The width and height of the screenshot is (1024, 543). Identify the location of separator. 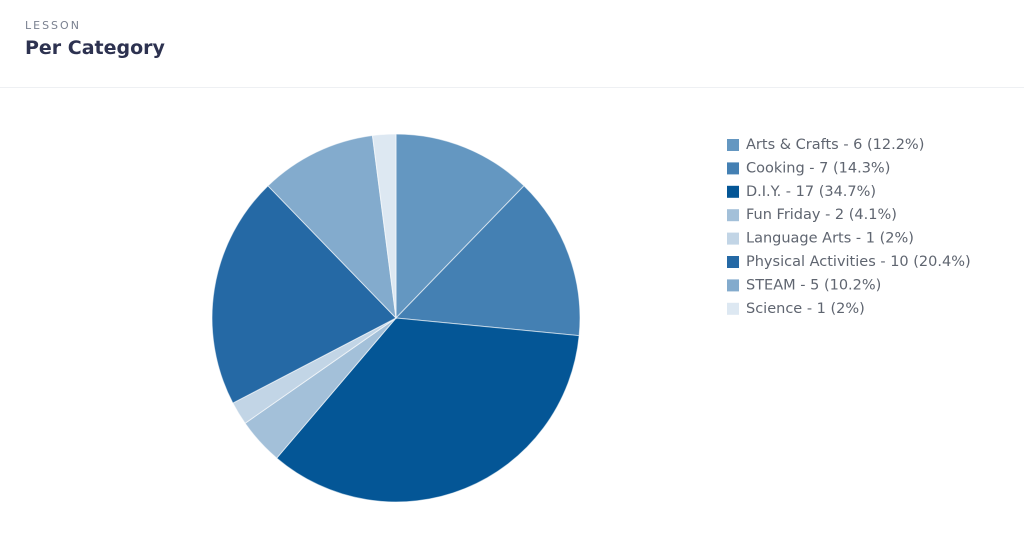
(512, 87).